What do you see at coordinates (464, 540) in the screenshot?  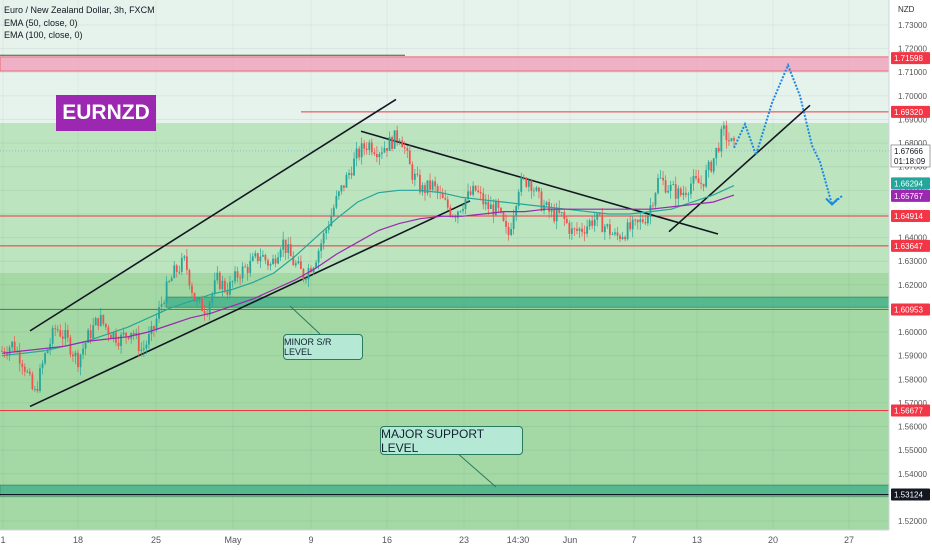 I see `time-tick-label: 23` at bounding box center [464, 540].